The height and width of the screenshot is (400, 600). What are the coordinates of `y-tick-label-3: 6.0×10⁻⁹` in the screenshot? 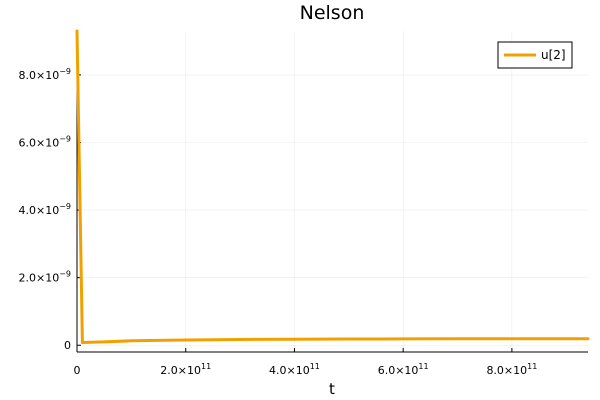 It's located at (44, 142).